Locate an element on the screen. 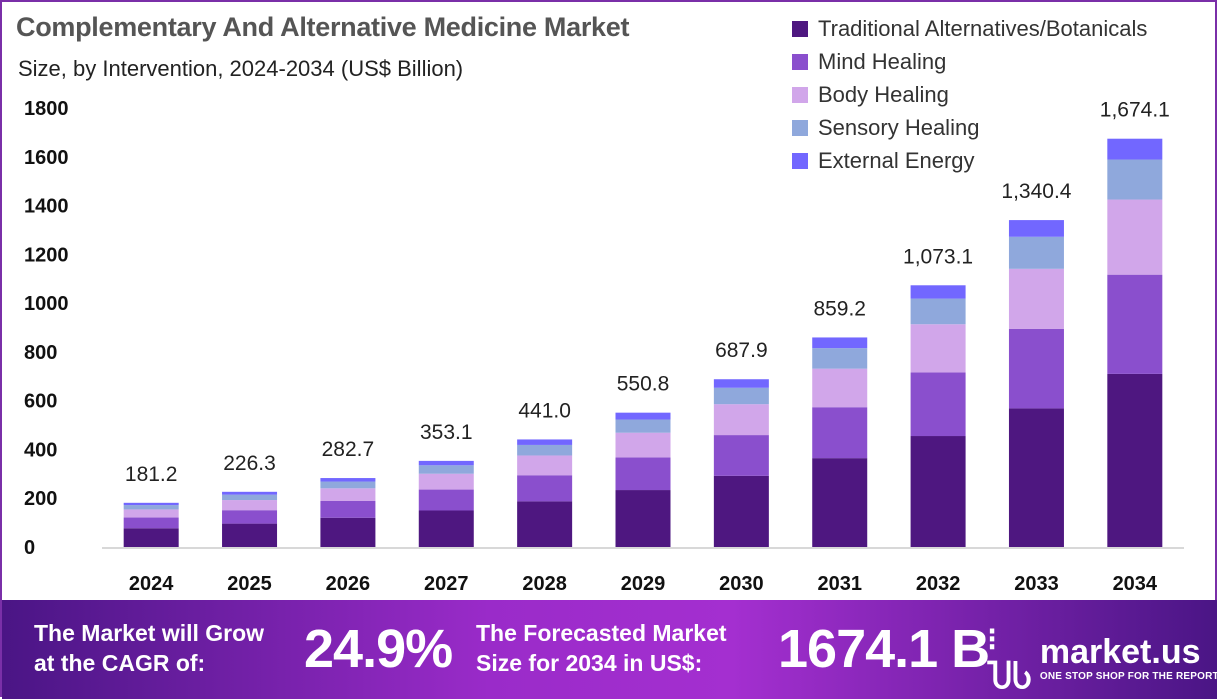 Image resolution: width=1217 pixels, height=699 pixels. bar-segment-traditional-alternatives-botanicals-2027 is located at coordinates (446, 528).